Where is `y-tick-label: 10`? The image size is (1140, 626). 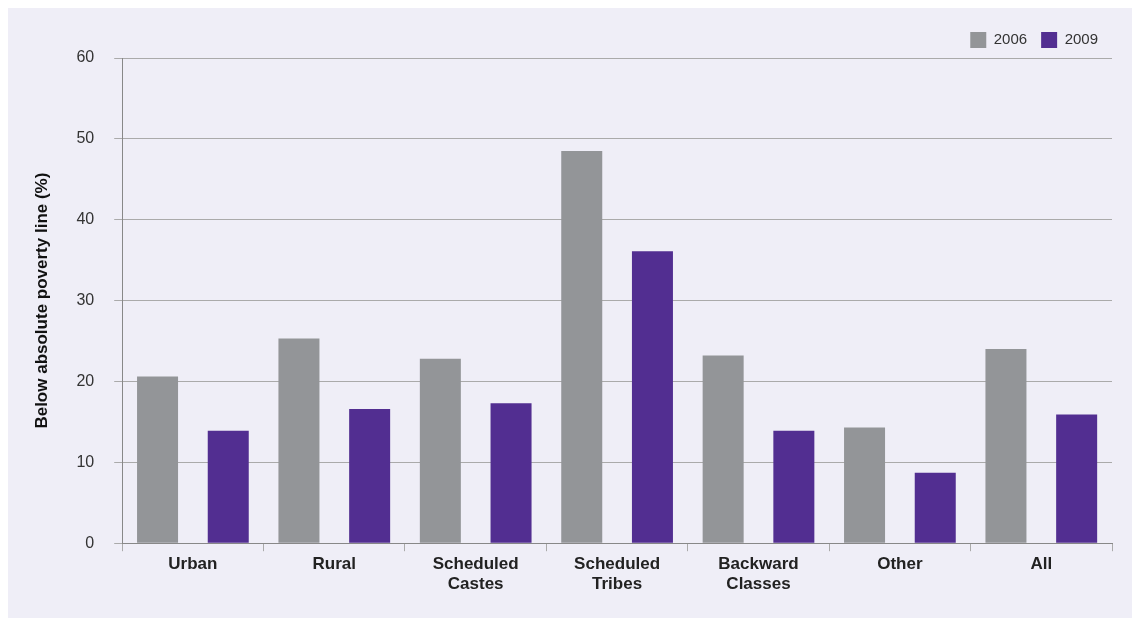
y-tick-label: 10 is located at coordinates (85, 461).